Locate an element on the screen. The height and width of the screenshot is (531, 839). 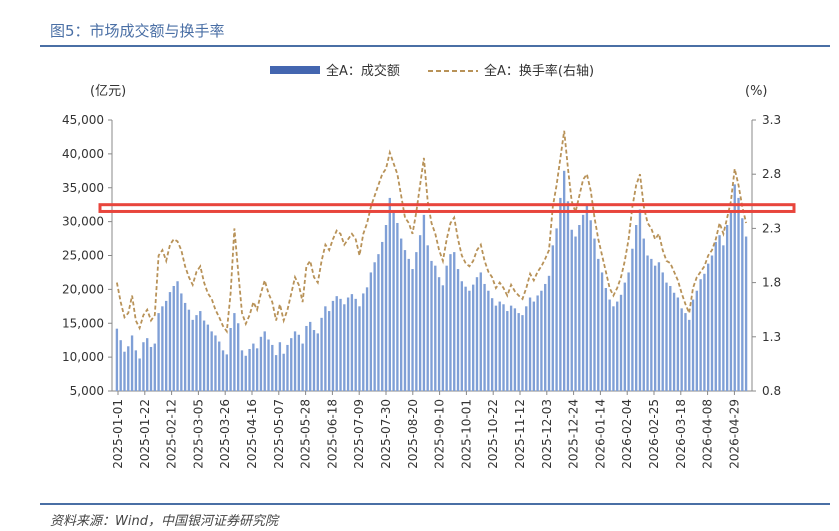
y-tick-label: 10,000 is located at coordinates (83, 357).